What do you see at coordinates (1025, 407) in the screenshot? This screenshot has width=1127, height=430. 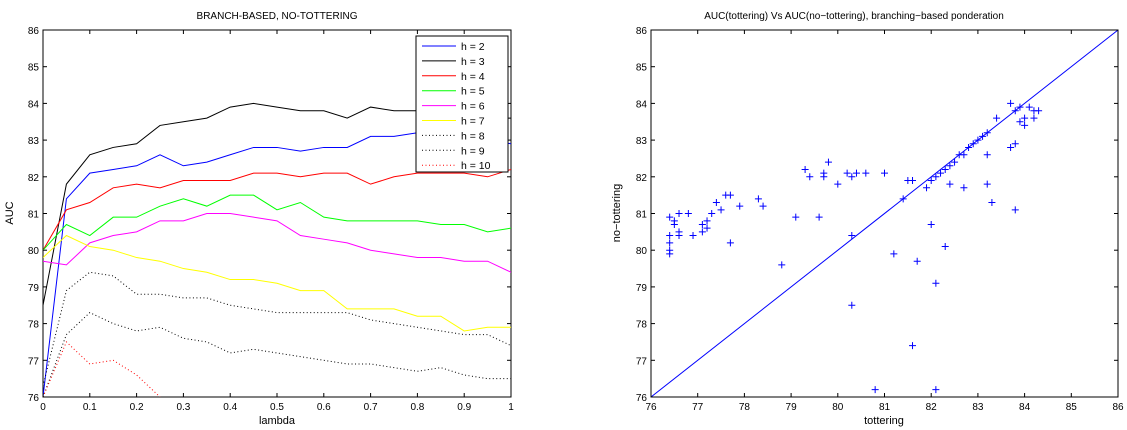 I see `x-tick-label: 84` at bounding box center [1025, 407].